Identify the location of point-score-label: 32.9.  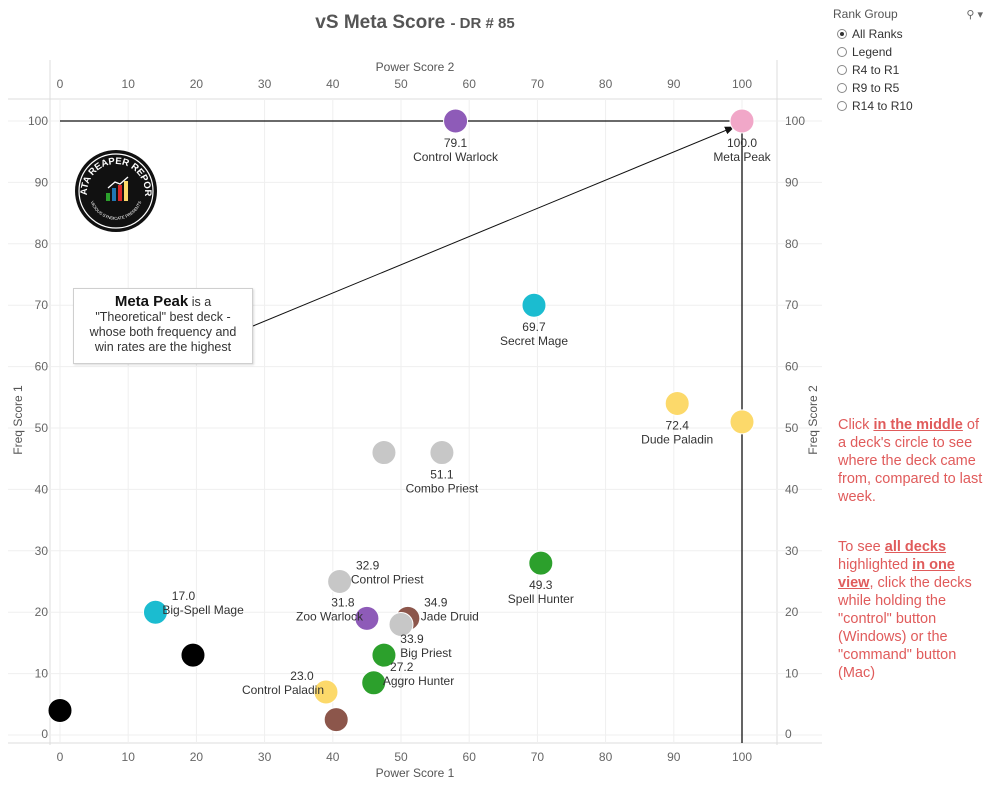
(368, 566).